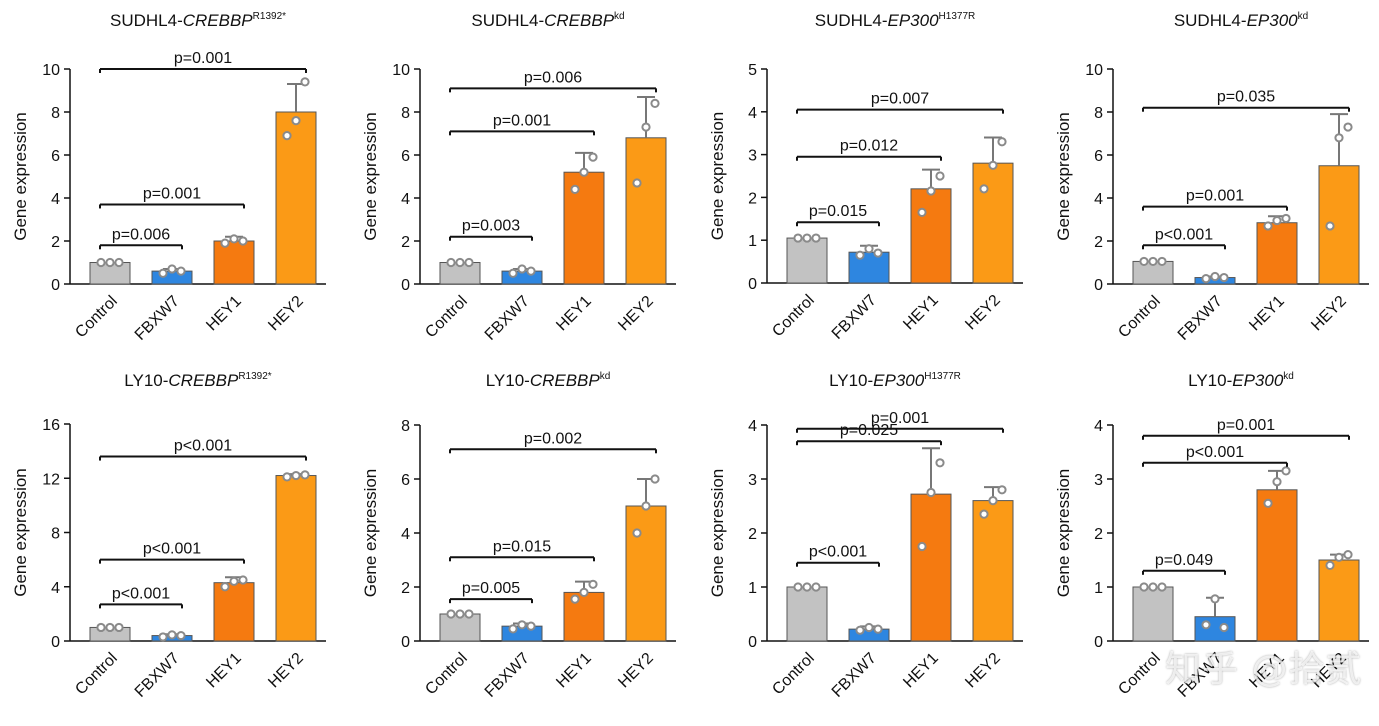  What do you see at coordinates (547, 20) in the screenshot?
I see `panel-title: SUDHL4-CREBBPkd` at bounding box center [547, 20].